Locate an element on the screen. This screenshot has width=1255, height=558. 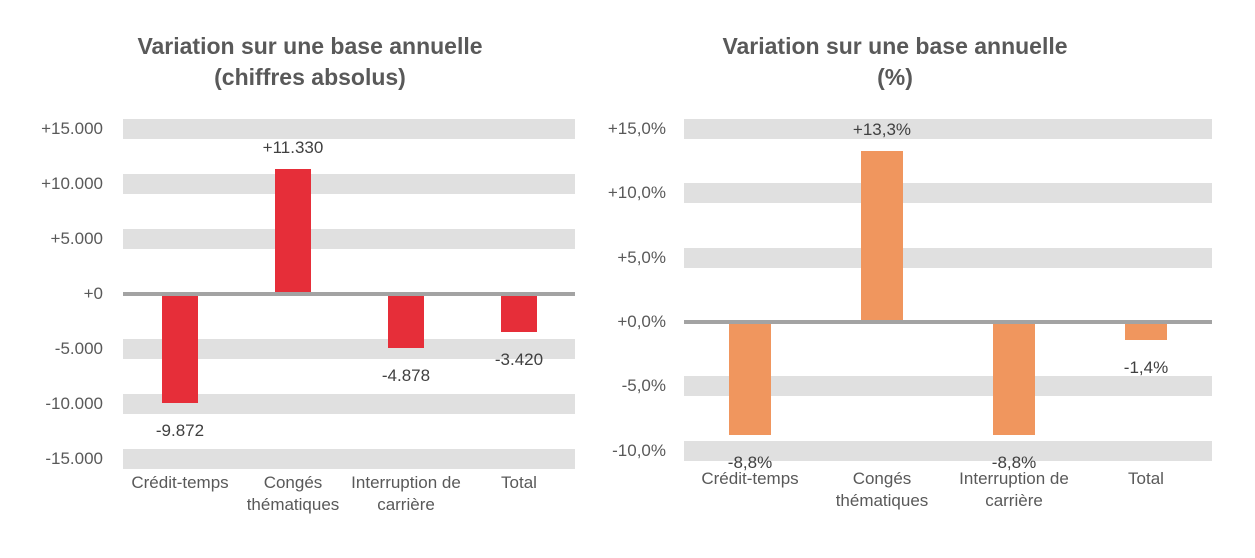
zero-axis-line-percent is located at coordinates (948, 322).